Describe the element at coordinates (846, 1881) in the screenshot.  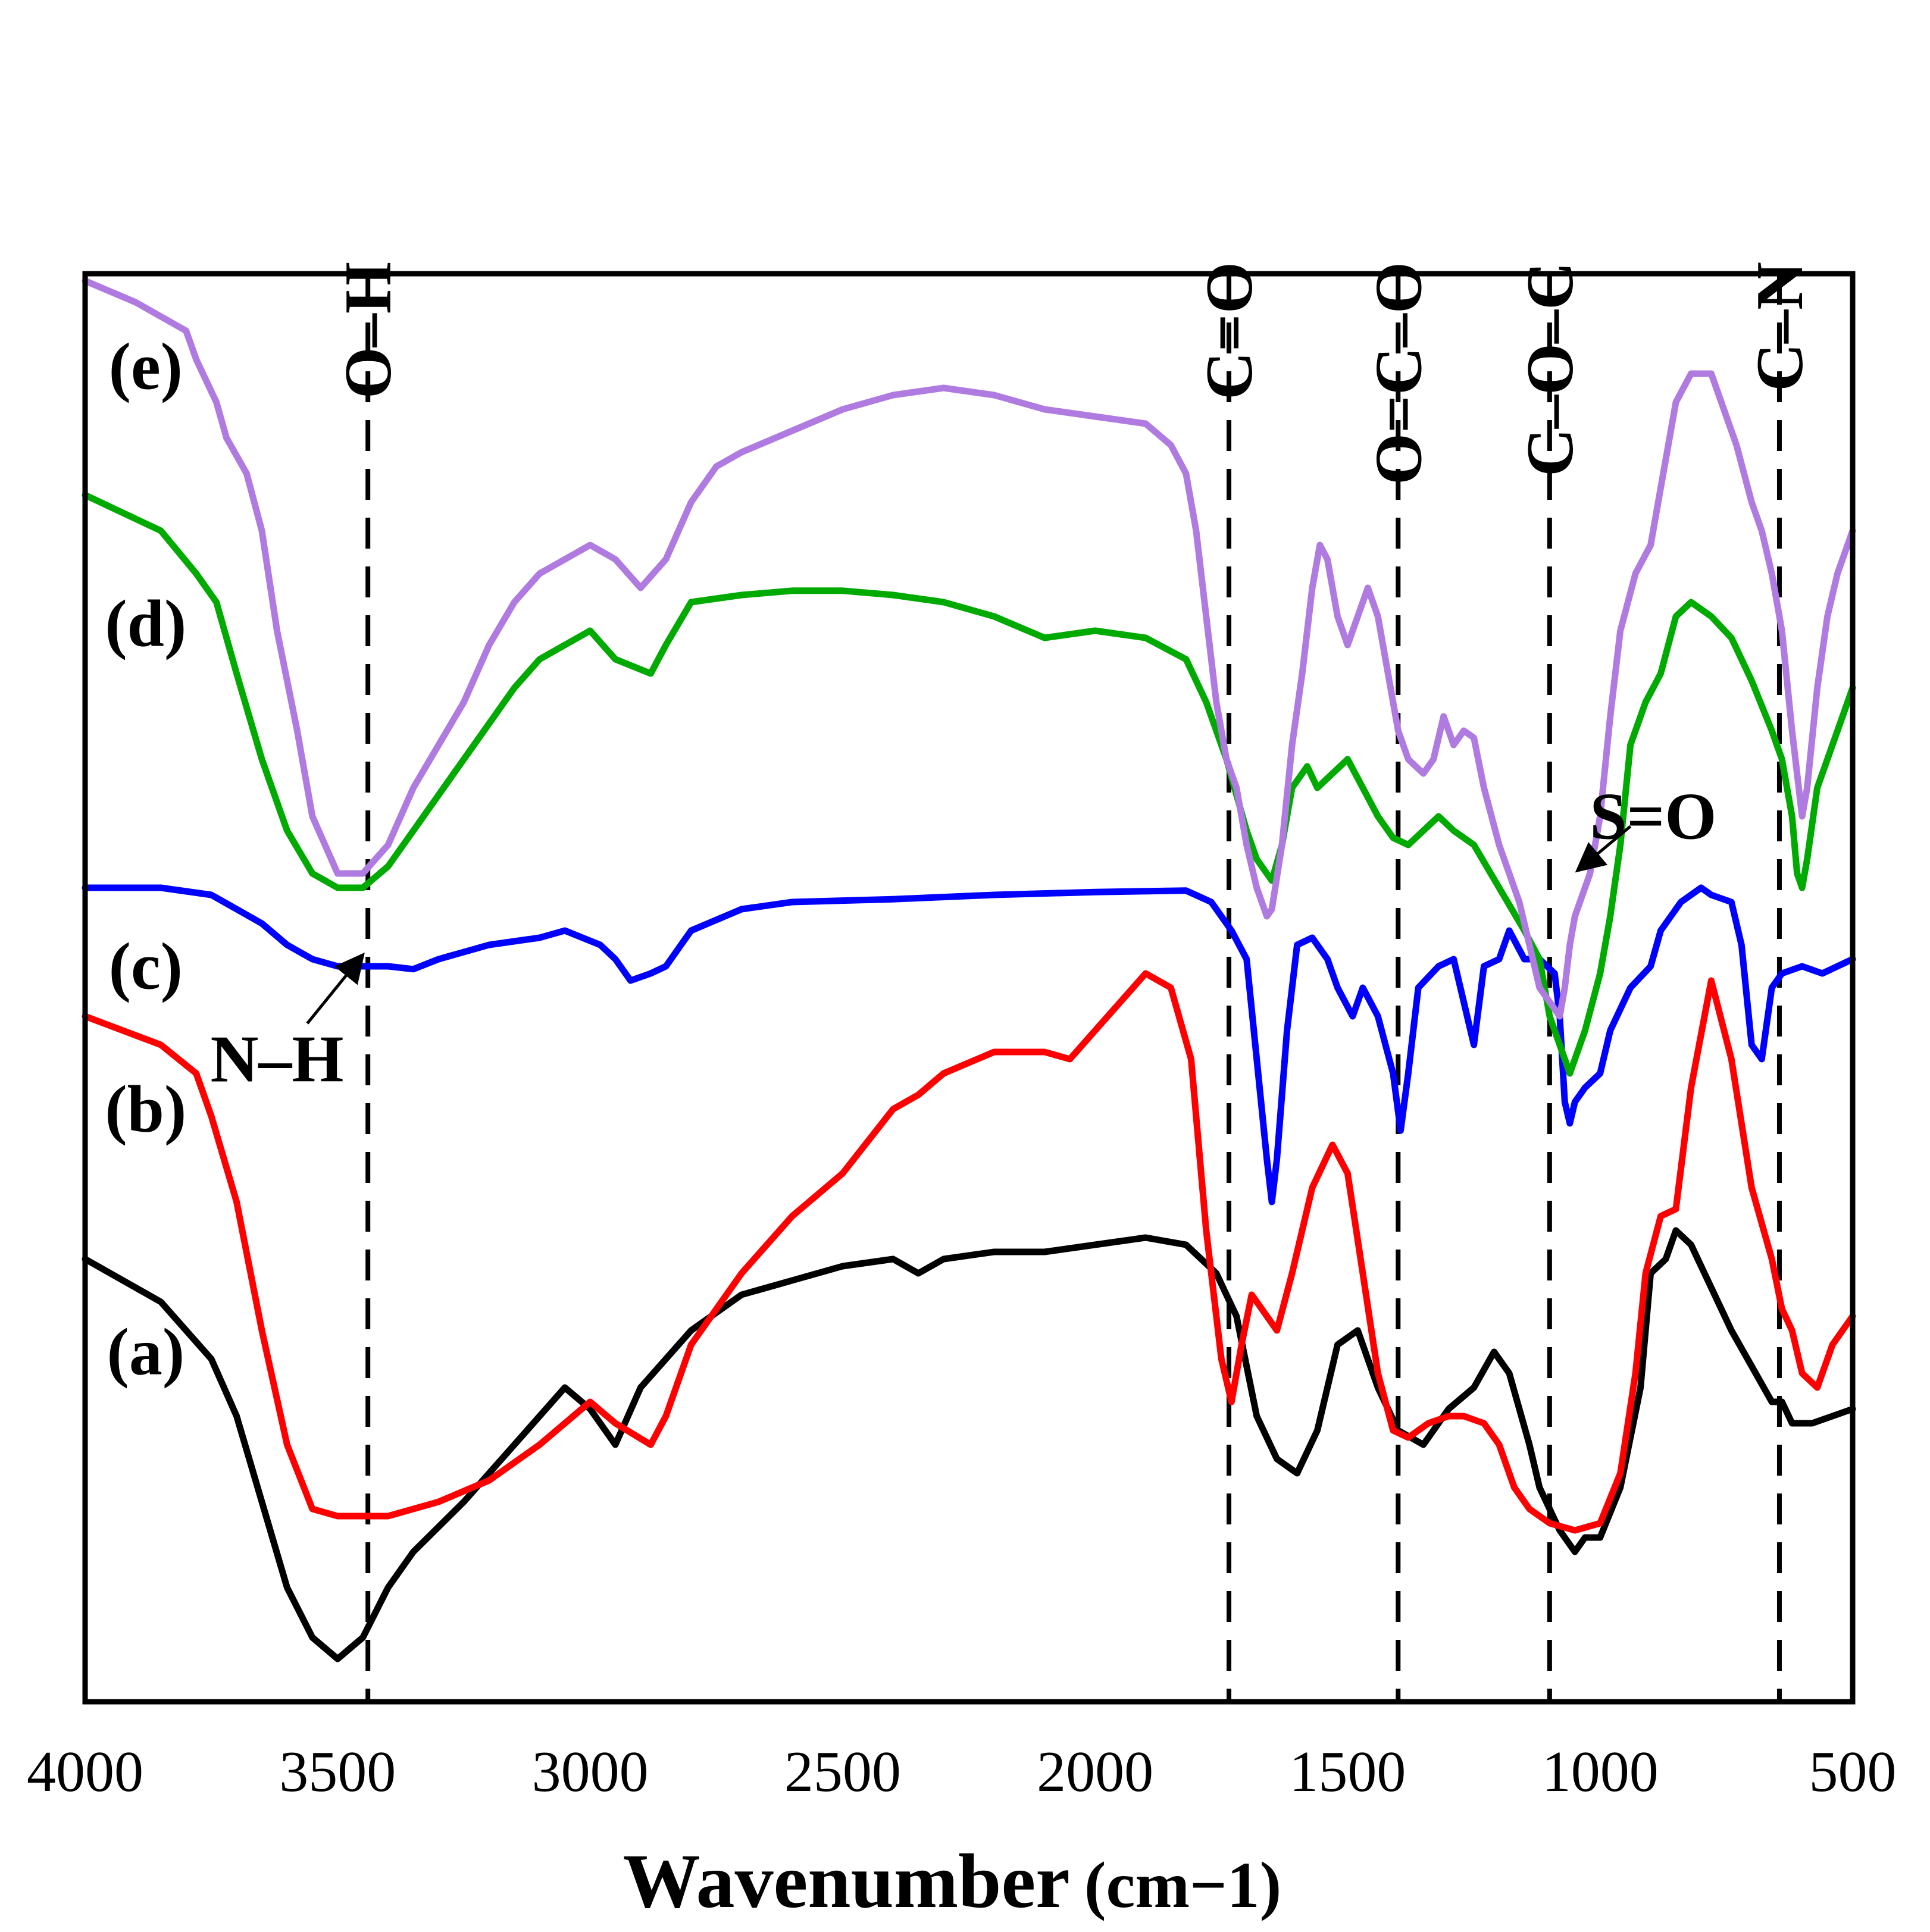
I see `x-axis-title-text: Wavenumber` at that location.